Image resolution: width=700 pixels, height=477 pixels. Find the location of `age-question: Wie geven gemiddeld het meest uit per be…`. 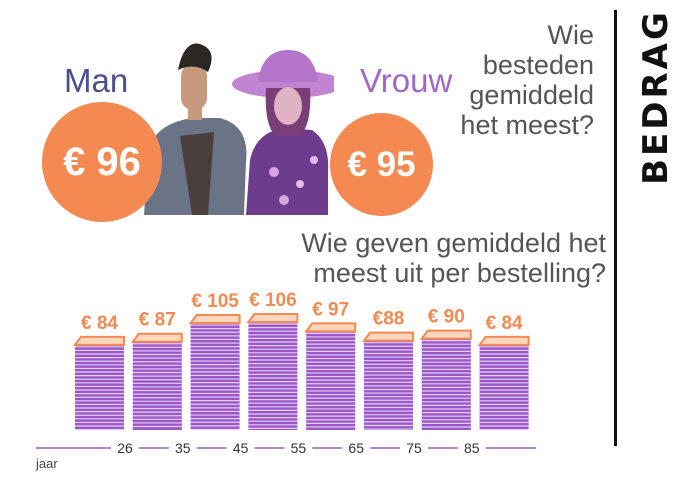

age-question: Wie geven gemiddeld het meest uit per be… is located at coordinates (453, 258).